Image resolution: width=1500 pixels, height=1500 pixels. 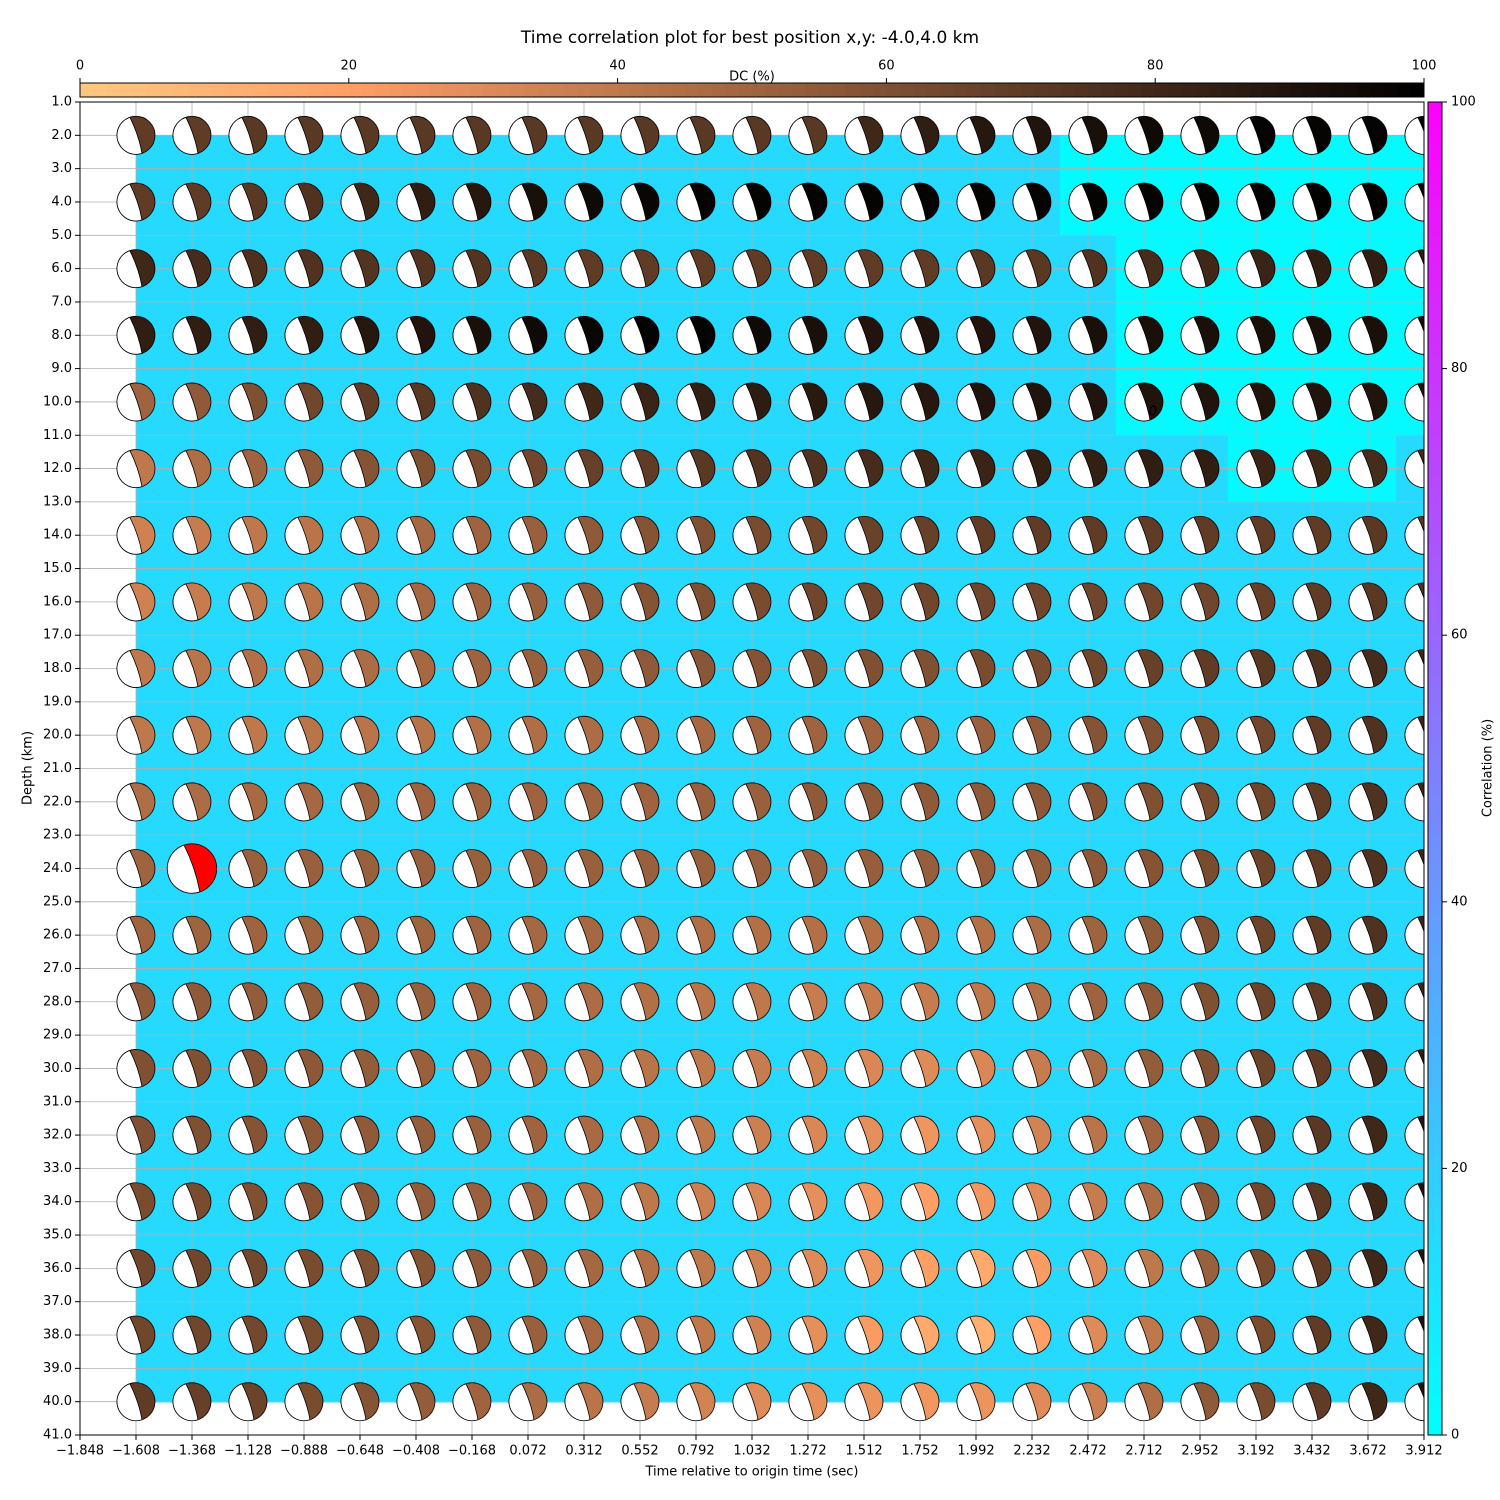 I want to click on y-tick-label: 26.0, so click(x=57, y=935).